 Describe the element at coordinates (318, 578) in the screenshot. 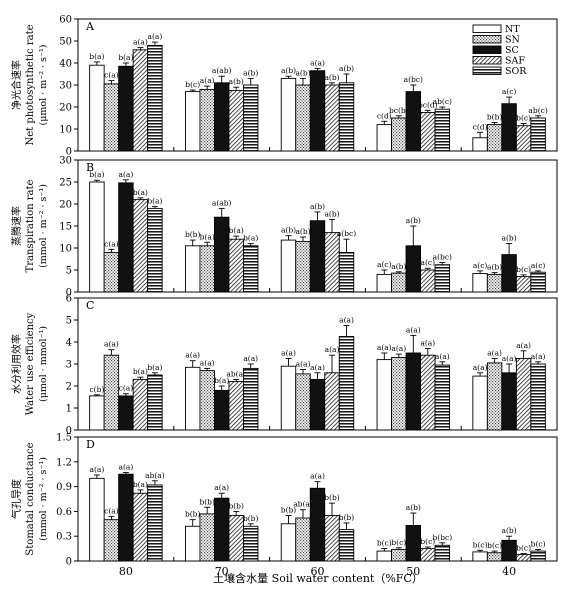

I see `x-axis-title: 土壤含水量 Soil water content（%FC）` at that location.